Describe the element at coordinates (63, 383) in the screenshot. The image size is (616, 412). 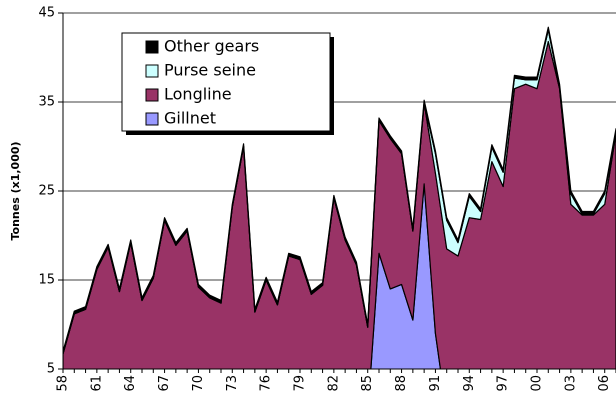
I see `x-tick-label: 58` at that location.